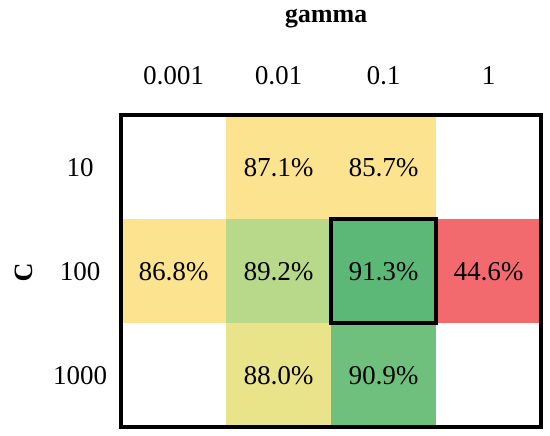  I want to click on cell-value-label: 44.6%, so click(489, 271).